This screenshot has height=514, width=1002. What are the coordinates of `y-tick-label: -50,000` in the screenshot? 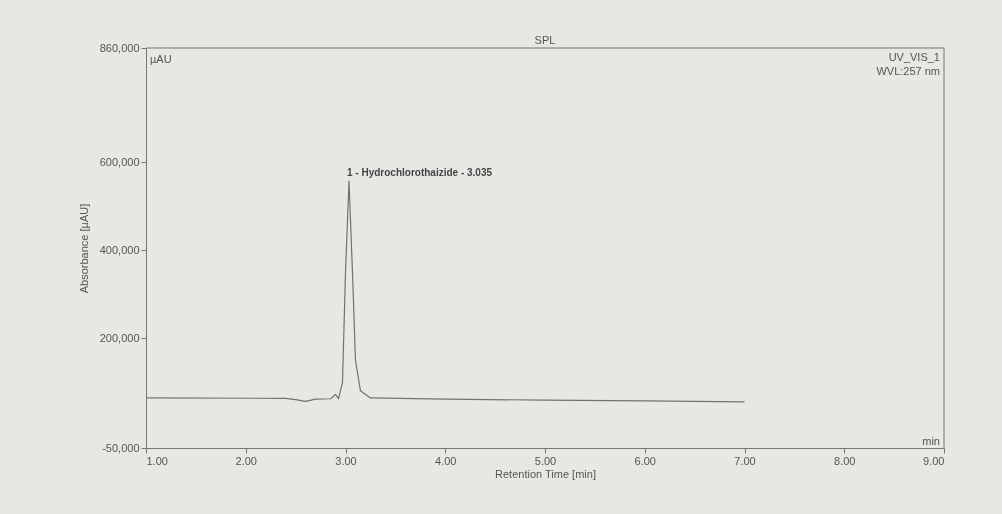 It's located at (121, 447).